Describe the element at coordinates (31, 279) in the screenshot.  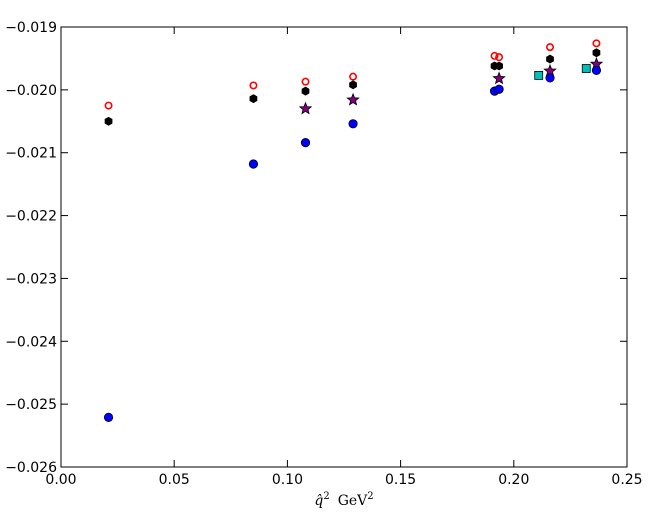
I see `y-tick-label: −0.023` at that location.